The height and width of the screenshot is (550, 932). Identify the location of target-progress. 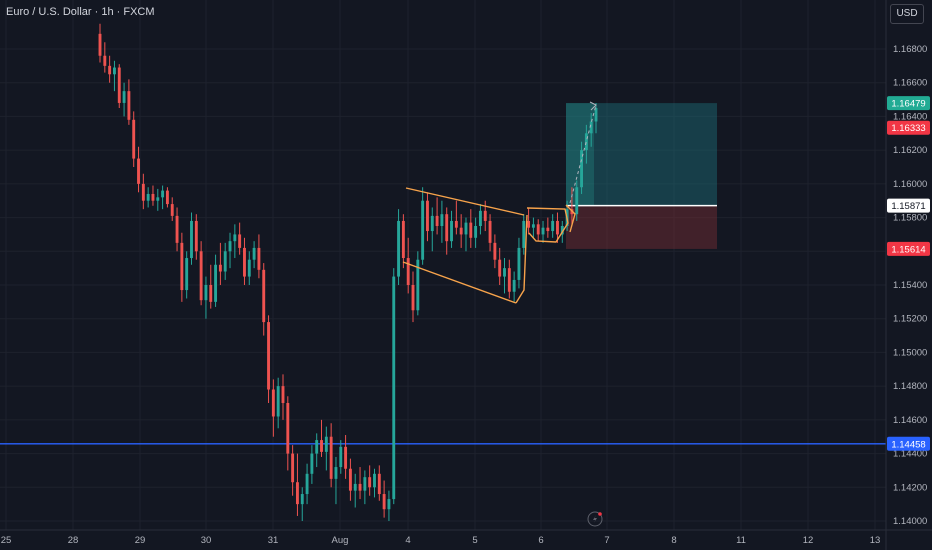
(580, 154).